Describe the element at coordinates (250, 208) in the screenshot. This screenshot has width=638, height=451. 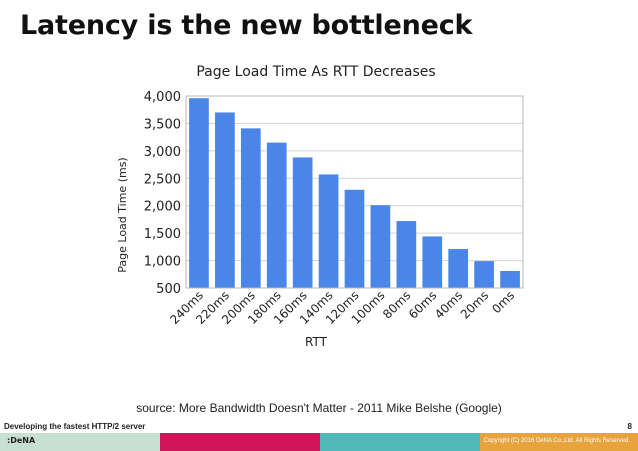
I see `bar-200ms` at that location.